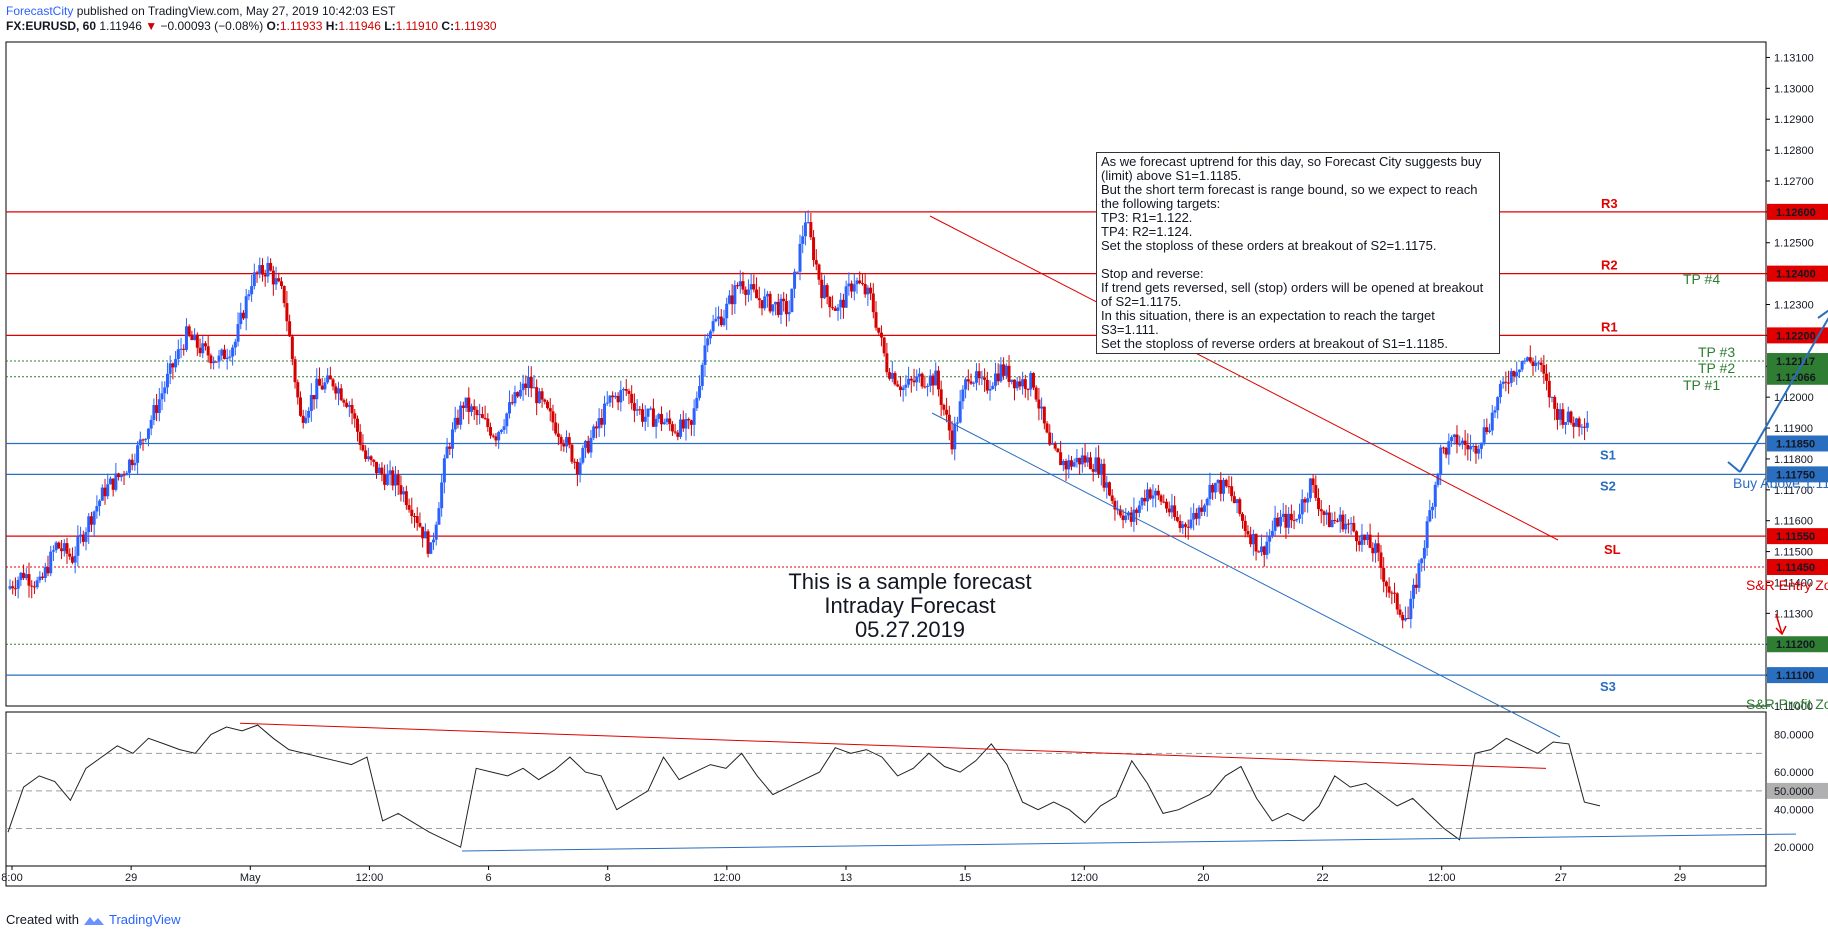 The image size is (1828, 936). I want to click on level-price-tag, so click(1797, 376).